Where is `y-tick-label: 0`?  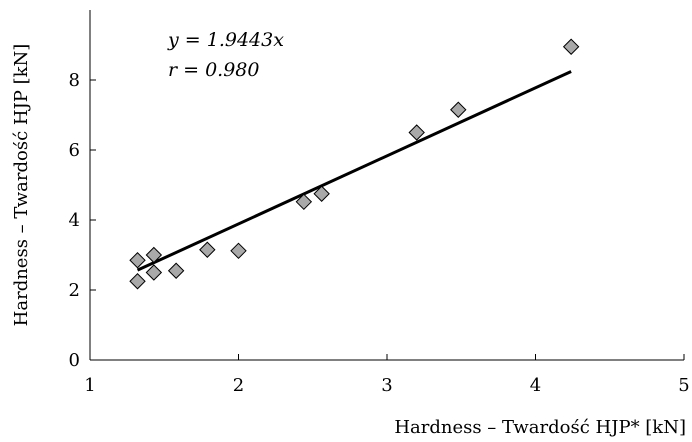
y-tick-label: 0 is located at coordinates (74, 360).